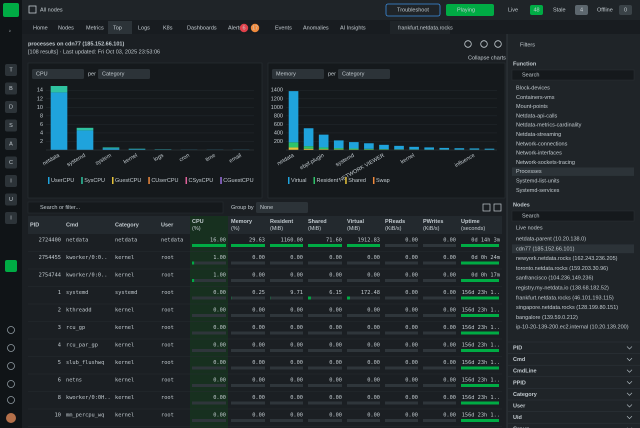 The image size is (640, 428). Describe the element at coordinates (468, 44) in the screenshot. I see `title-icon` at that location.